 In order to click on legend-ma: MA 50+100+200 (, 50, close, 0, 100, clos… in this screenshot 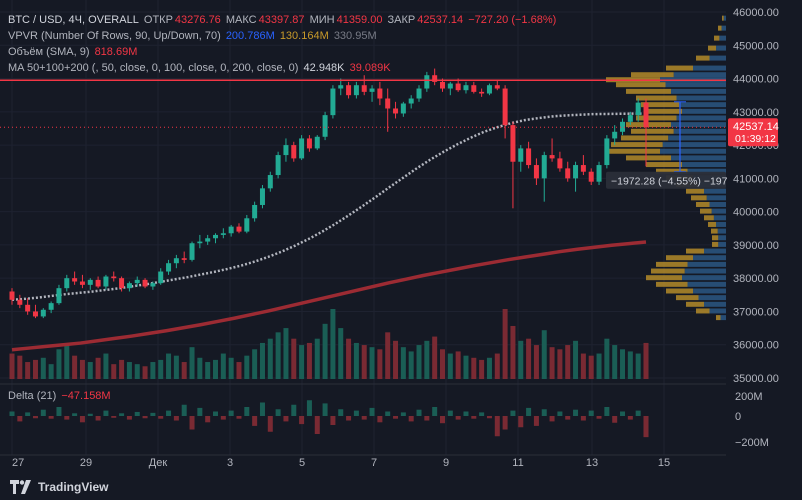, I will do `click(200, 68)`.